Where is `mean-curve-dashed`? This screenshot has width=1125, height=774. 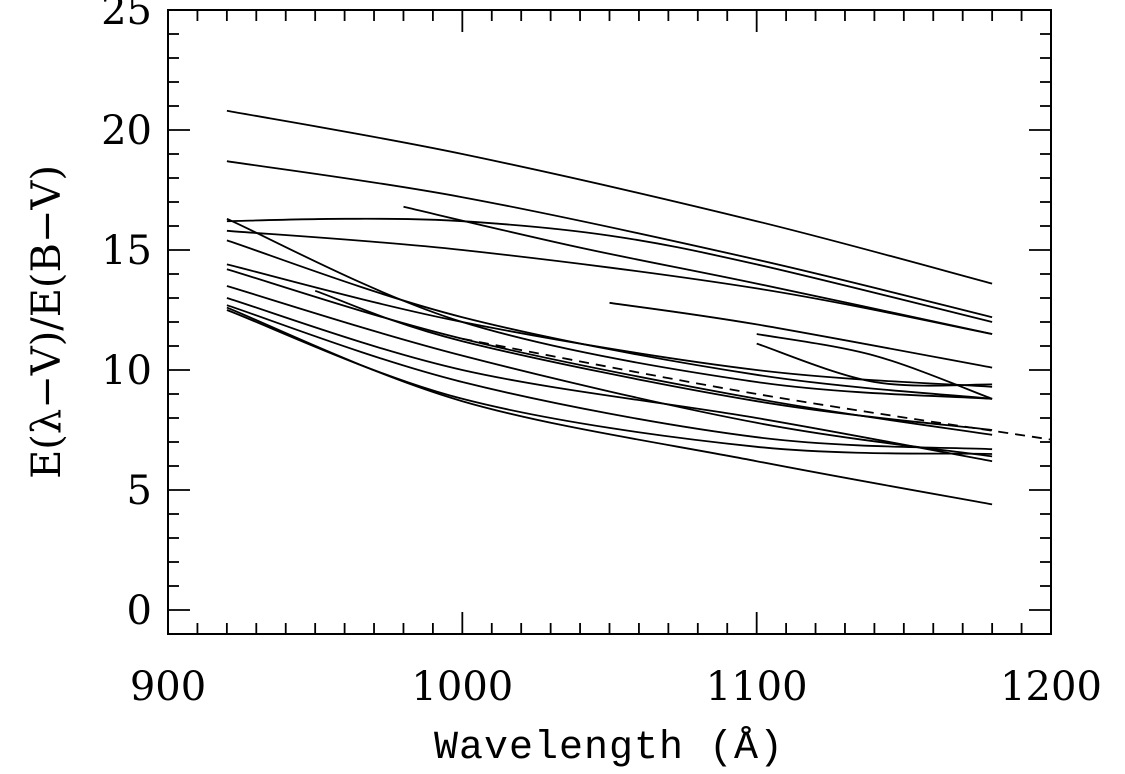 mean-curve-dashed is located at coordinates (757, 389).